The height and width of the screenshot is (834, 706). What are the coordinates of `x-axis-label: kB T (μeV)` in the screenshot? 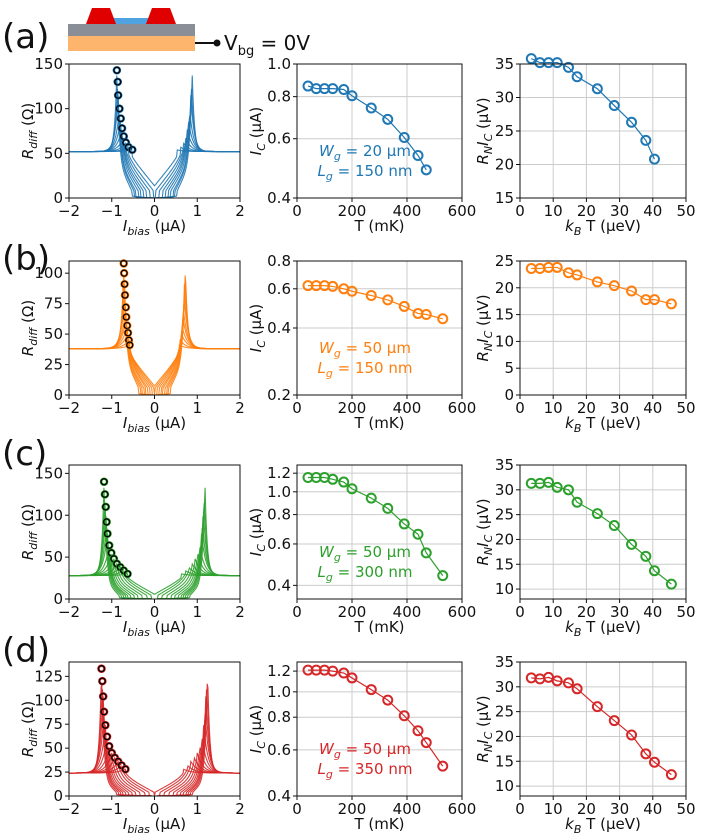 It's located at (603, 227).